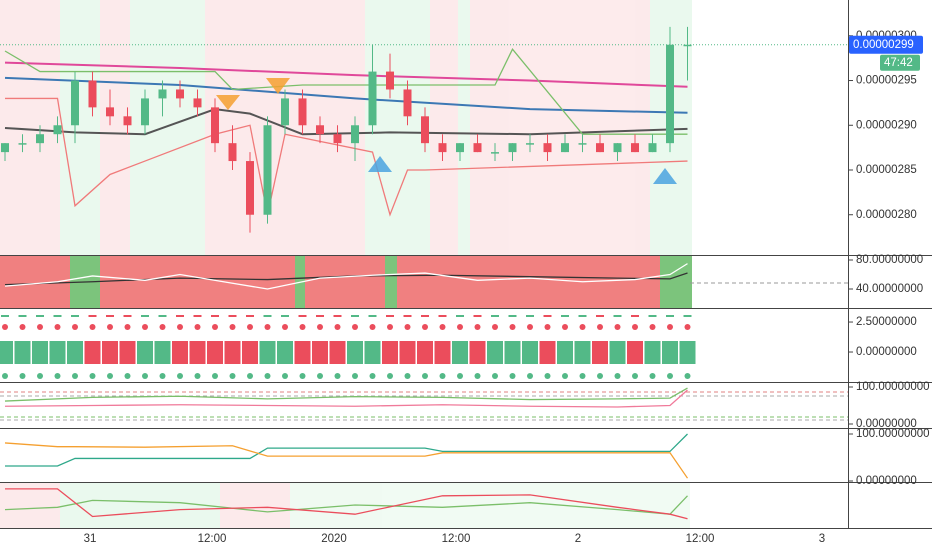  What do you see at coordinates (822, 539) in the screenshot?
I see `x-tick-label: 3` at bounding box center [822, 539].